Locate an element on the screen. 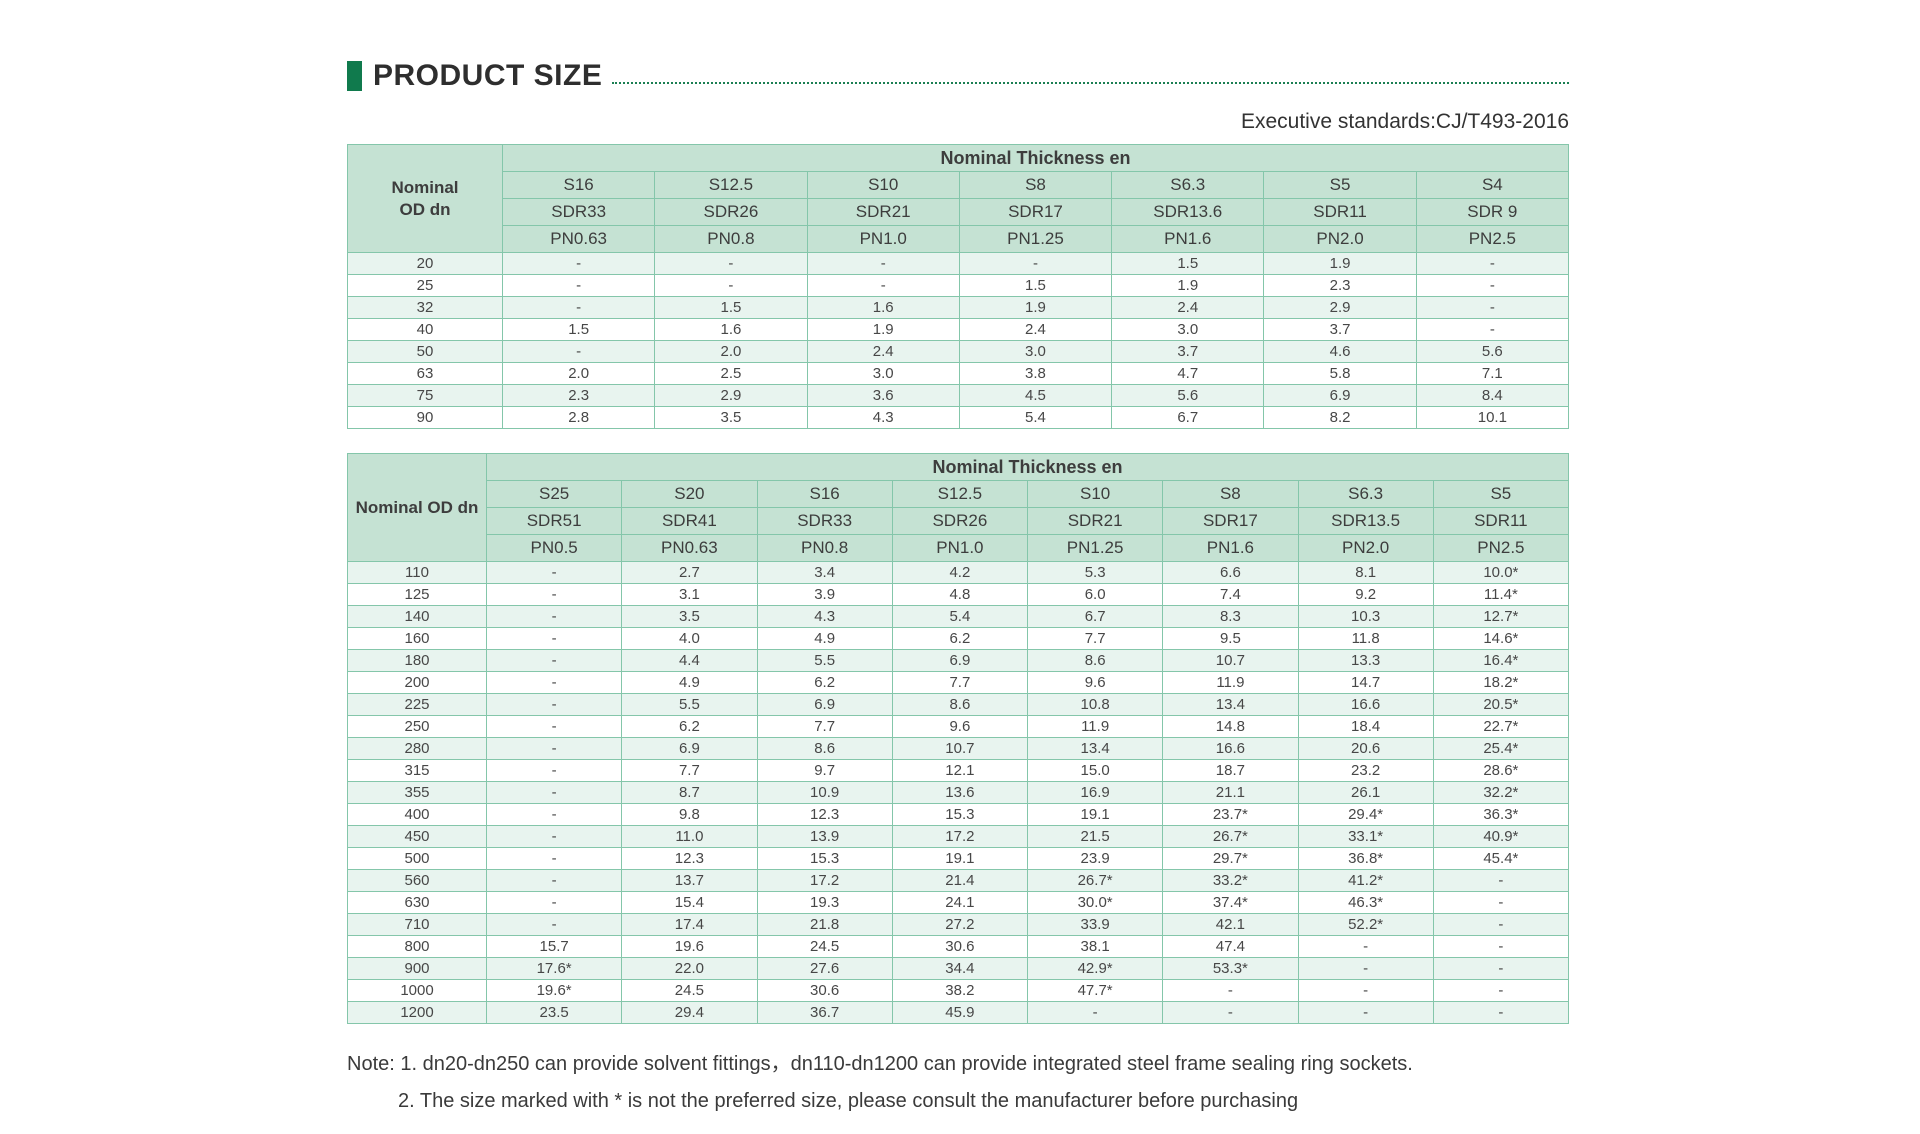 The image size is (1920, 1134). value-cell: 26.1 is located at coordinates (1365, 792).